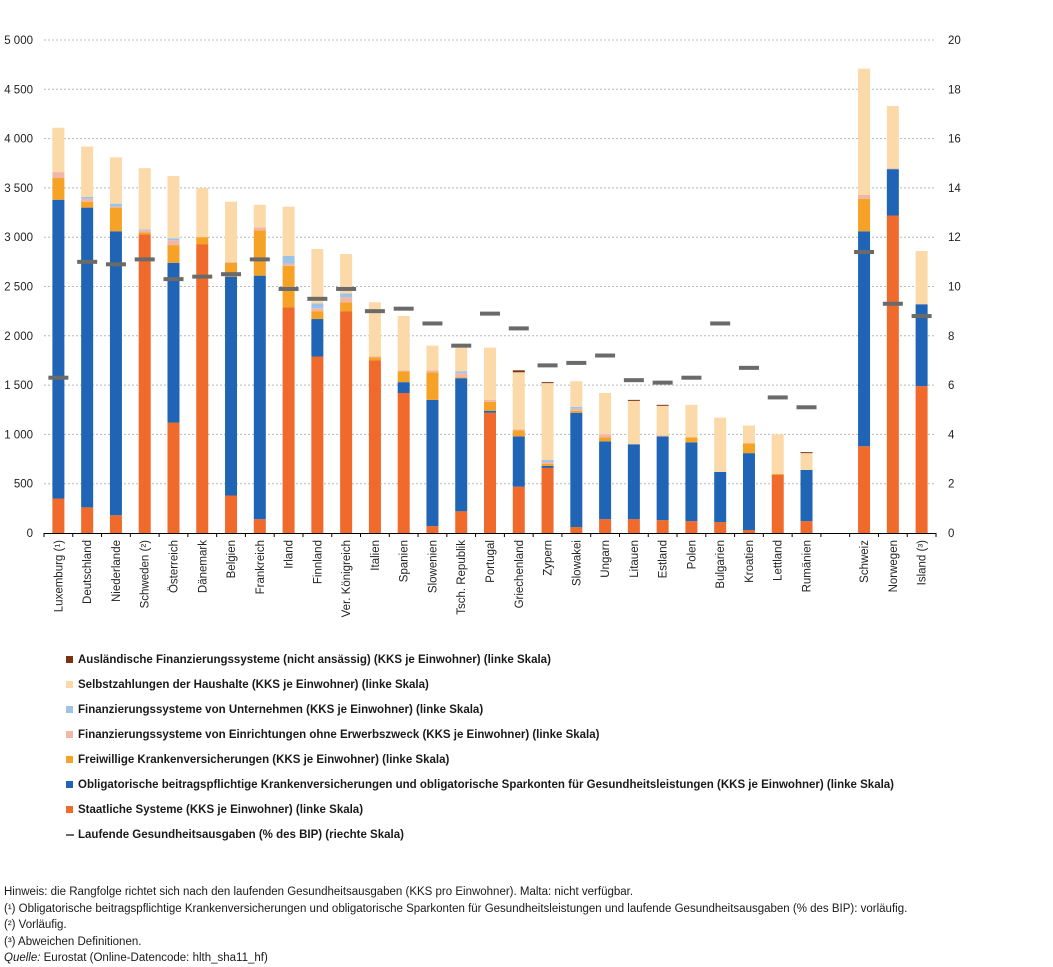 The image size is (1053, 967). What do you see at coordinates (18, 435) in the screenshot?
I see `y-left-tick-label: 1 000` at bounding box center [18, 435].